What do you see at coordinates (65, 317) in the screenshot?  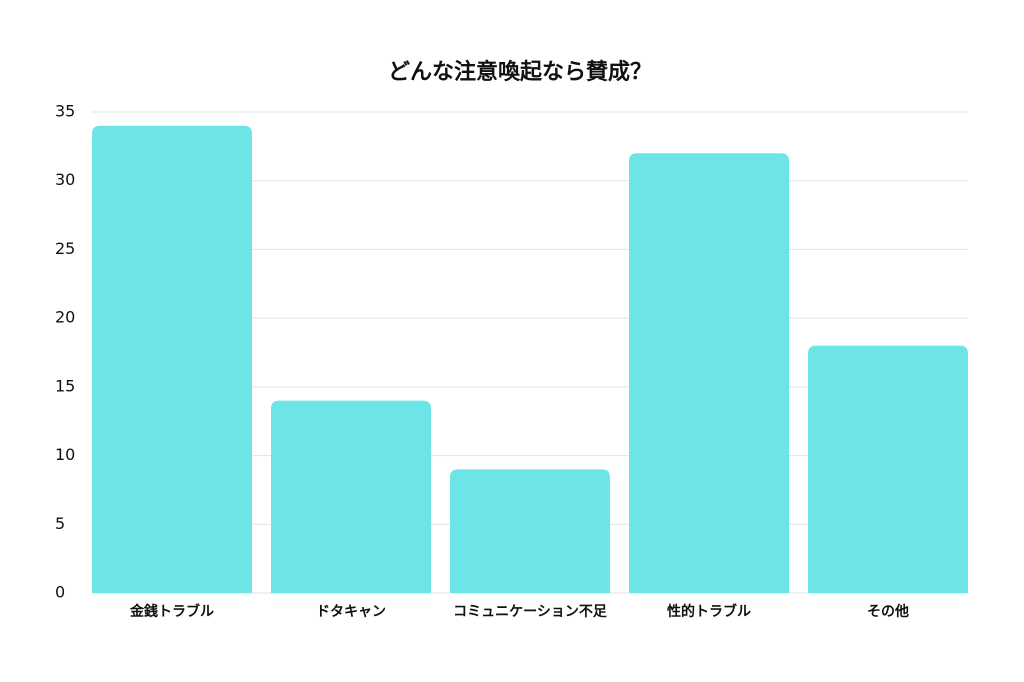 I see `y-tick-label: 20` at bounding box center [65, 317].